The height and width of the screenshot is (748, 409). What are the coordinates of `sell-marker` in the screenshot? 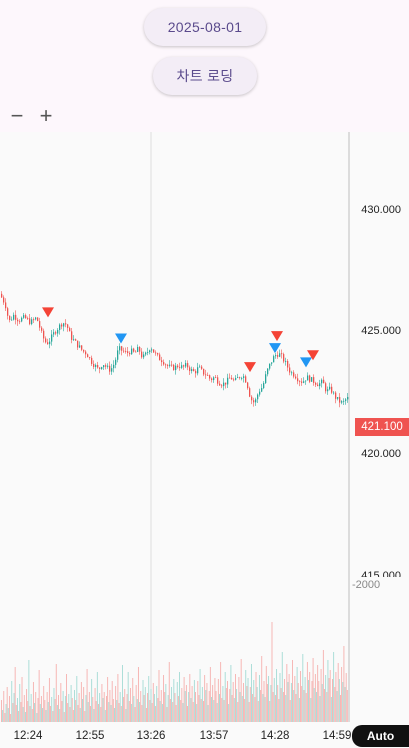 It's located at (313, 355).